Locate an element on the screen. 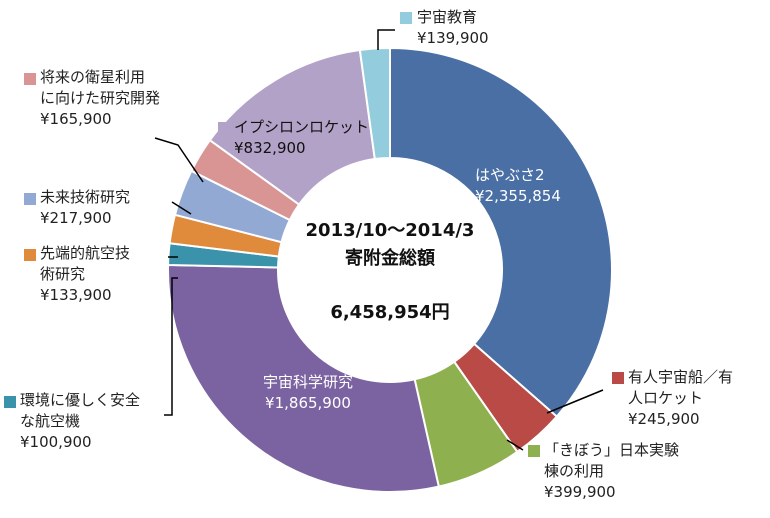 The width and height of the screenshot is (770, 518). slice-label-2: 棟の利用 is located at coordinates (574, 471).